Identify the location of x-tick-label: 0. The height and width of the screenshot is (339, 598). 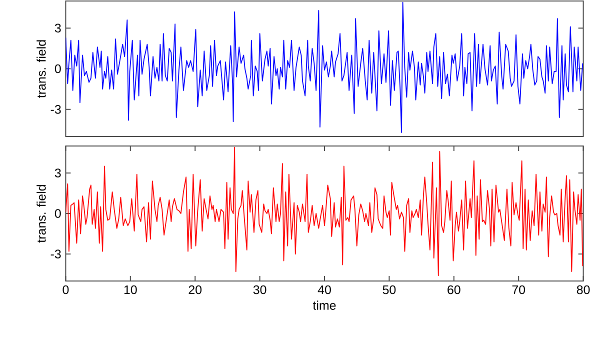
(65, 289).